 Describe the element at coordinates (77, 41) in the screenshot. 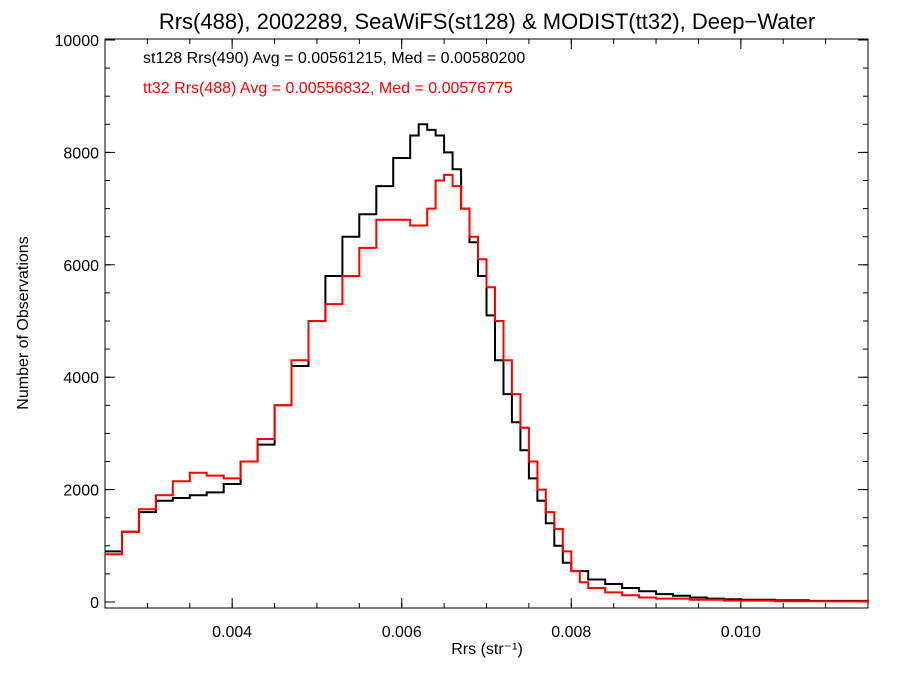

I see `y-tick-label: 10000` at that location.